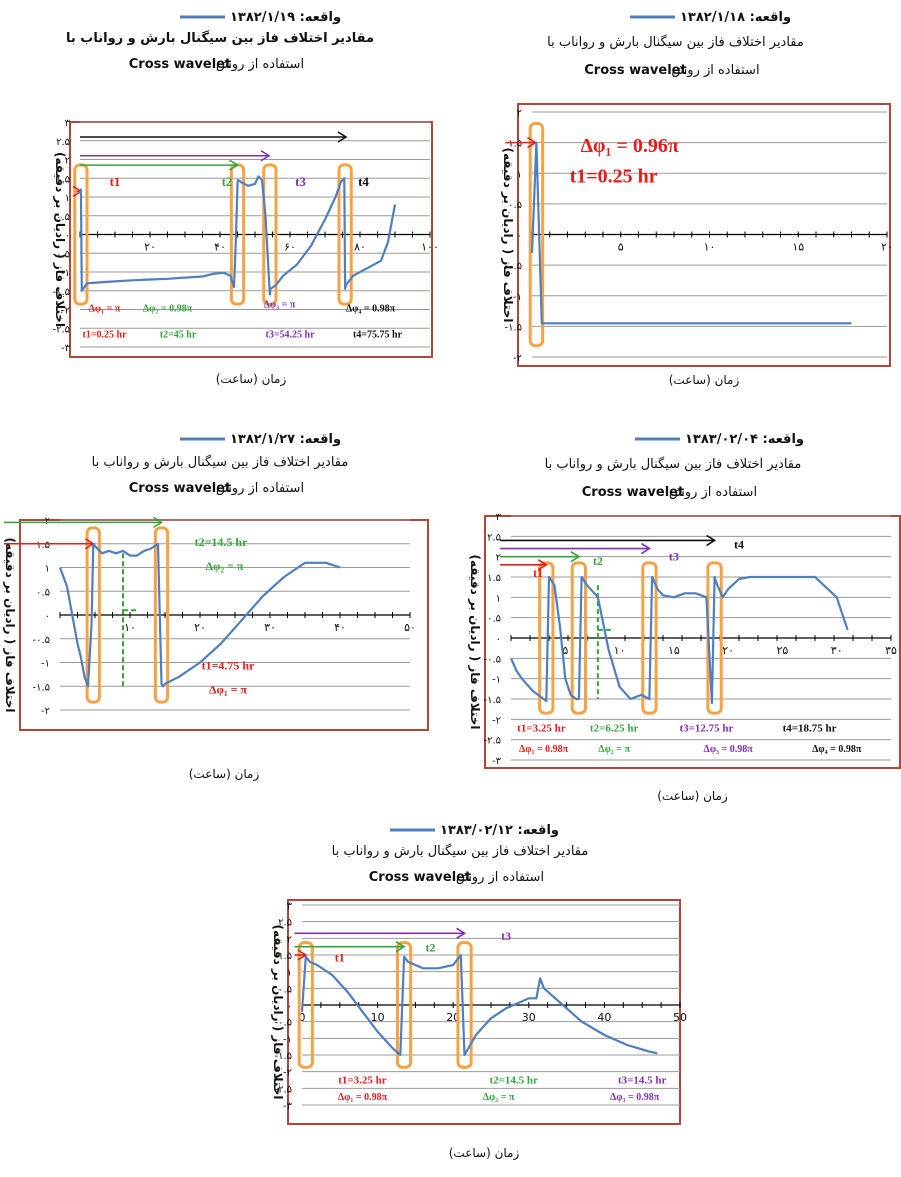 This screenshot has height=1177, width=901. I want to click on legend-label: واقعه: ۱۳۸۲/۱/۱۹, so click(285, 17).